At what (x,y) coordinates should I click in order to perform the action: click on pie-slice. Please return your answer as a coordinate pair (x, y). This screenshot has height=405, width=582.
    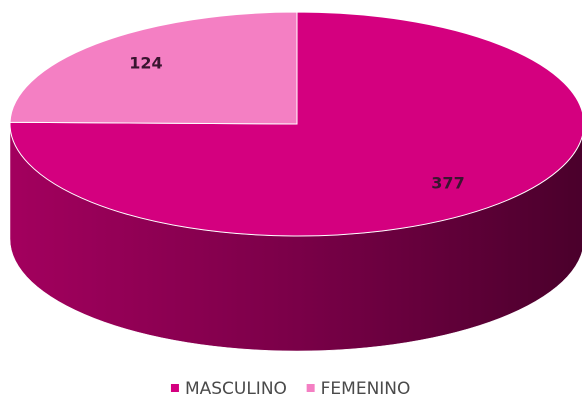
    Looking at the image, I should click on (153, 68).